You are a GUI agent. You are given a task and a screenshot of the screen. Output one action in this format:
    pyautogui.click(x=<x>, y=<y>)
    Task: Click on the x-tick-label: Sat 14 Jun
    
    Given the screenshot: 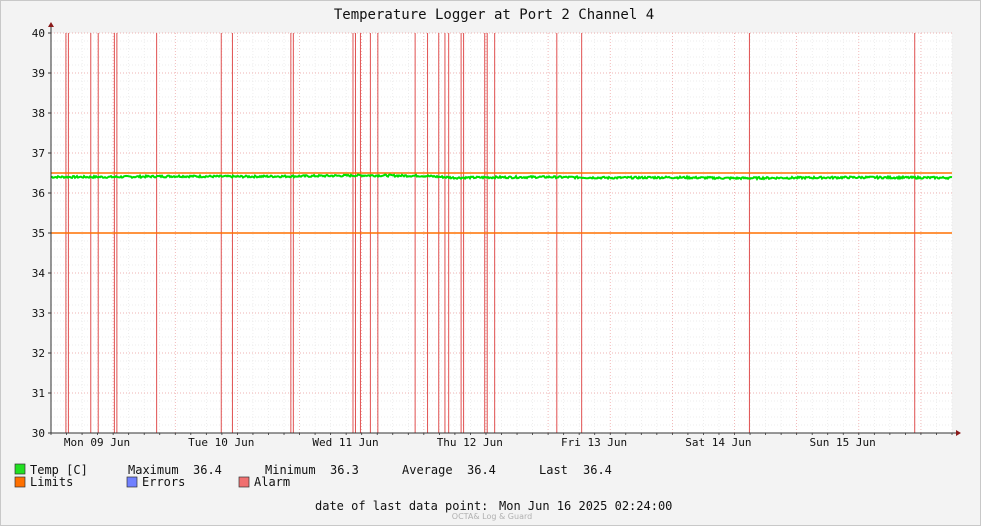 What is the action you would take?
    pyautogui.click(x=718, y=442)
    